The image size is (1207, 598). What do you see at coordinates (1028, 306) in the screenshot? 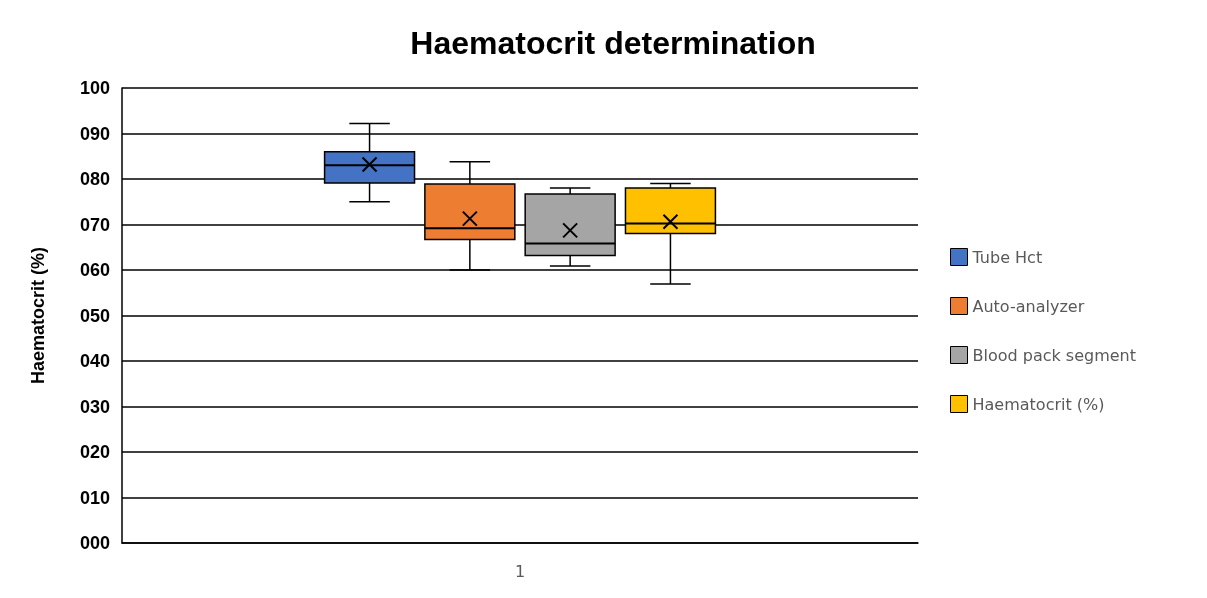
I see `legend-label: Auto-analyzer` at bounding box center [1028, 306].